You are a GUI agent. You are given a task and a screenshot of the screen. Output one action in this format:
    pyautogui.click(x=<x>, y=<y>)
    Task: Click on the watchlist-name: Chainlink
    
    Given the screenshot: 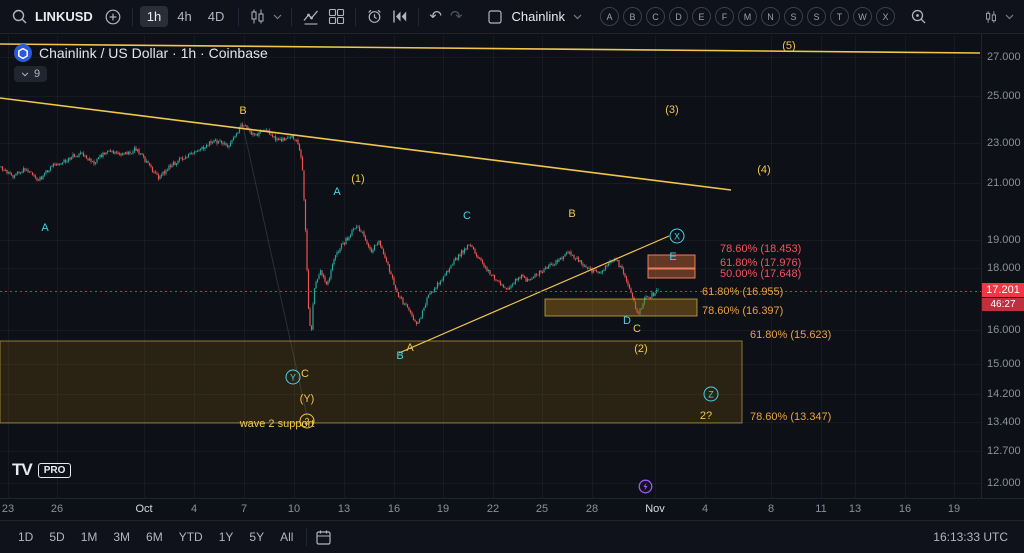 What is the action you would take?
    pyautogui.click(x=538, y=16)
    